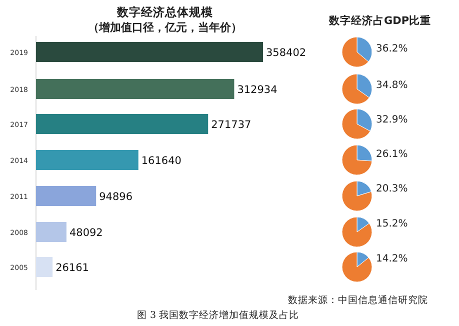  I want to click on data-label: 94896, so click(116, 197).